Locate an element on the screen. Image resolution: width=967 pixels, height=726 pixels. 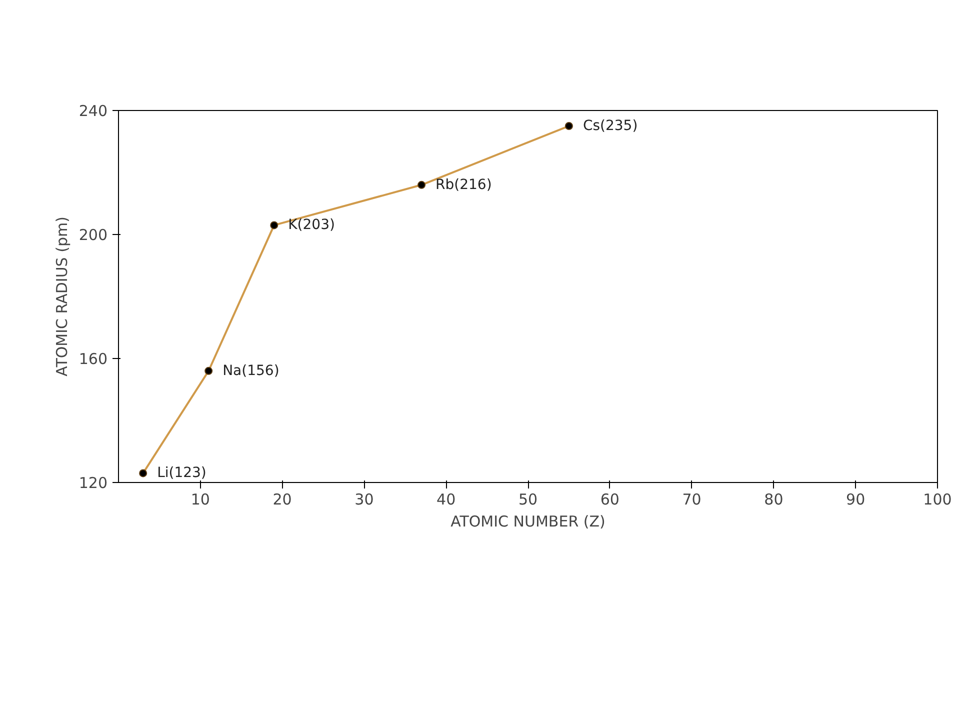
x-tick-label: 90 is located at coordinates (856, 499).